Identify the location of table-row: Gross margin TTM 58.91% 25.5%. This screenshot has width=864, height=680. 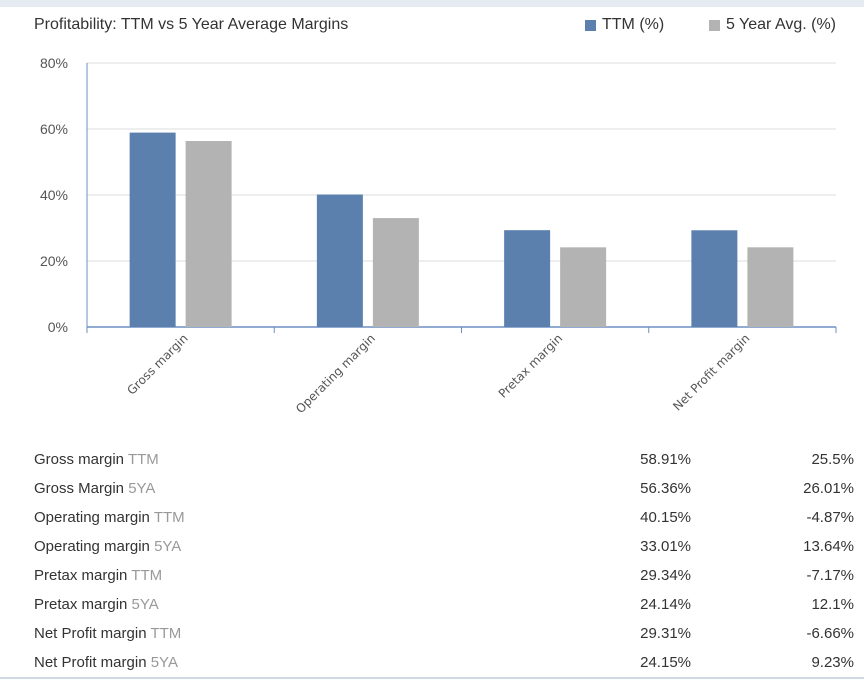
(432, 459).